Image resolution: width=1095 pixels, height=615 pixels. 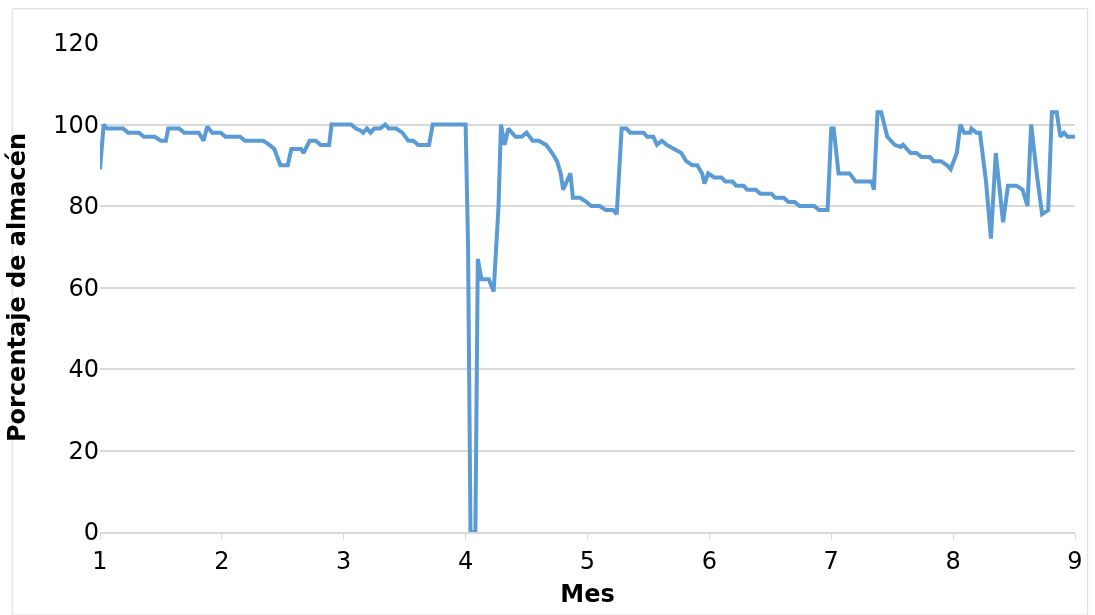 What do you see at coordinates (831, 560) in the screenshot?
I see `x-tick-label: 7` at bounding box center [831, 560].